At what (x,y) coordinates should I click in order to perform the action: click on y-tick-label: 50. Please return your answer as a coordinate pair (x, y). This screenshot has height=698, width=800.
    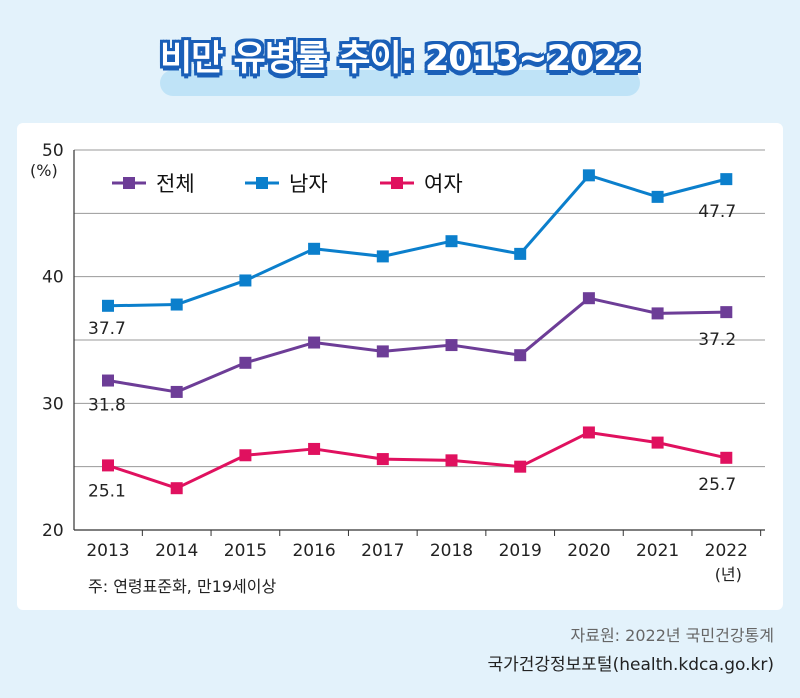
    Looking at the image, I should click on (53, 151).